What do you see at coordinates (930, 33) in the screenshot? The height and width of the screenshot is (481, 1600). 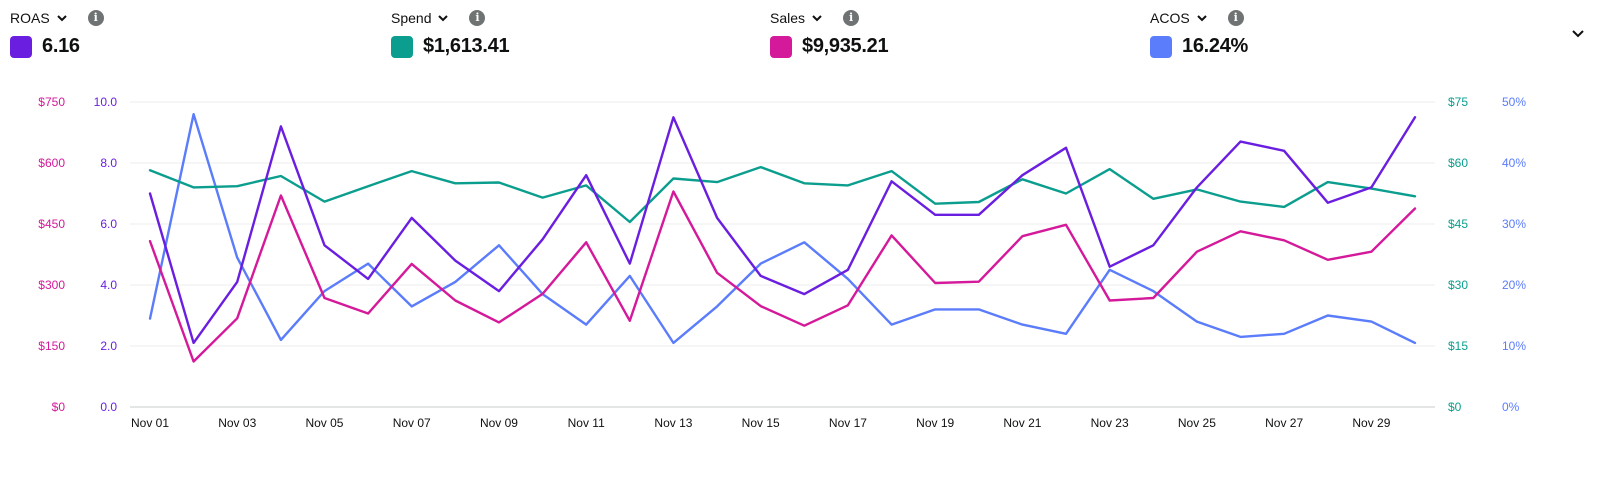 I see `metric-sales: Sales i $9,935.21` at bounding box center [930, 33].